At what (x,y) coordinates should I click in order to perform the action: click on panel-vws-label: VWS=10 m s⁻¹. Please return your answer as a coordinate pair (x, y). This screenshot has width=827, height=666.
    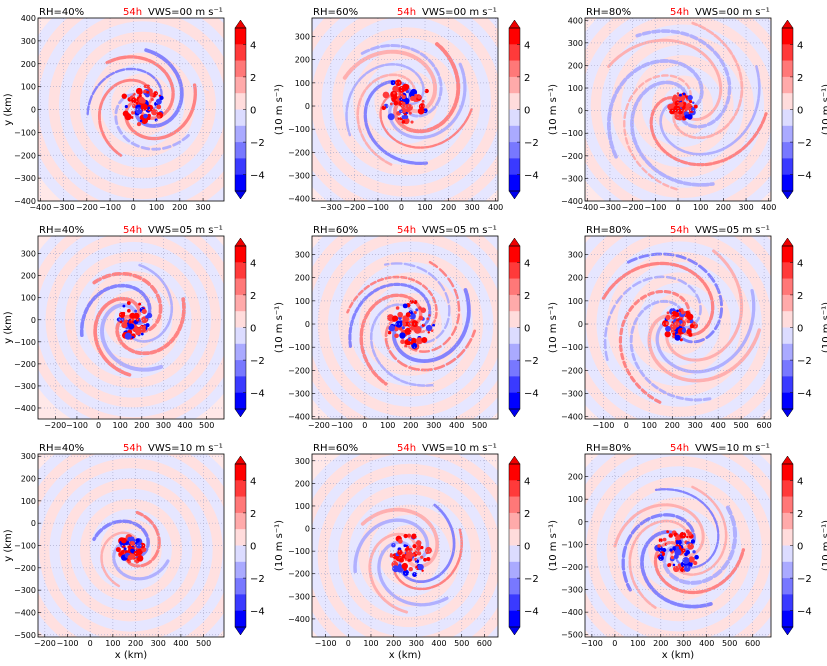
    Looking at the image, I should click on (185, 448).